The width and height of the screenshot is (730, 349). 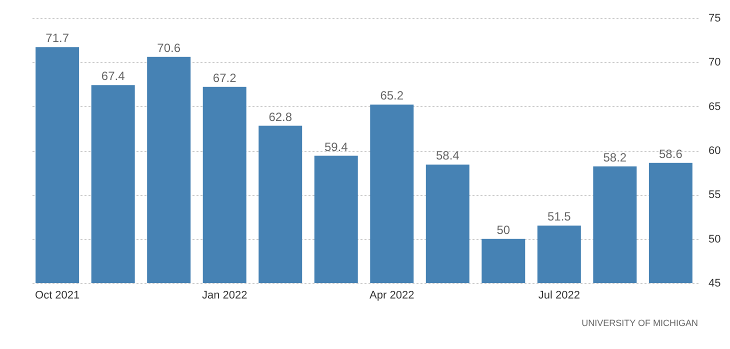 I want to click on data-label: 67.4, so click(x=113, y=76).